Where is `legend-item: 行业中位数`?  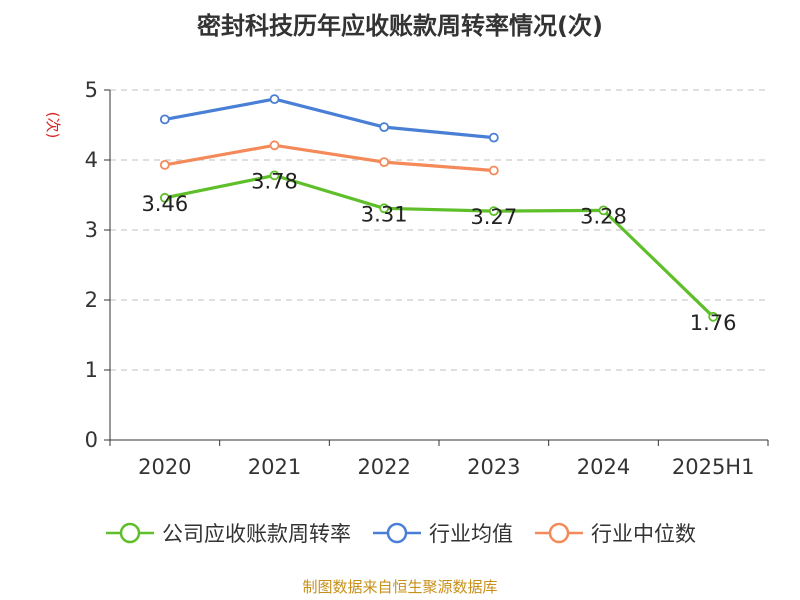 legend-item: 行业中位数 is located at coordinates (614, 533).